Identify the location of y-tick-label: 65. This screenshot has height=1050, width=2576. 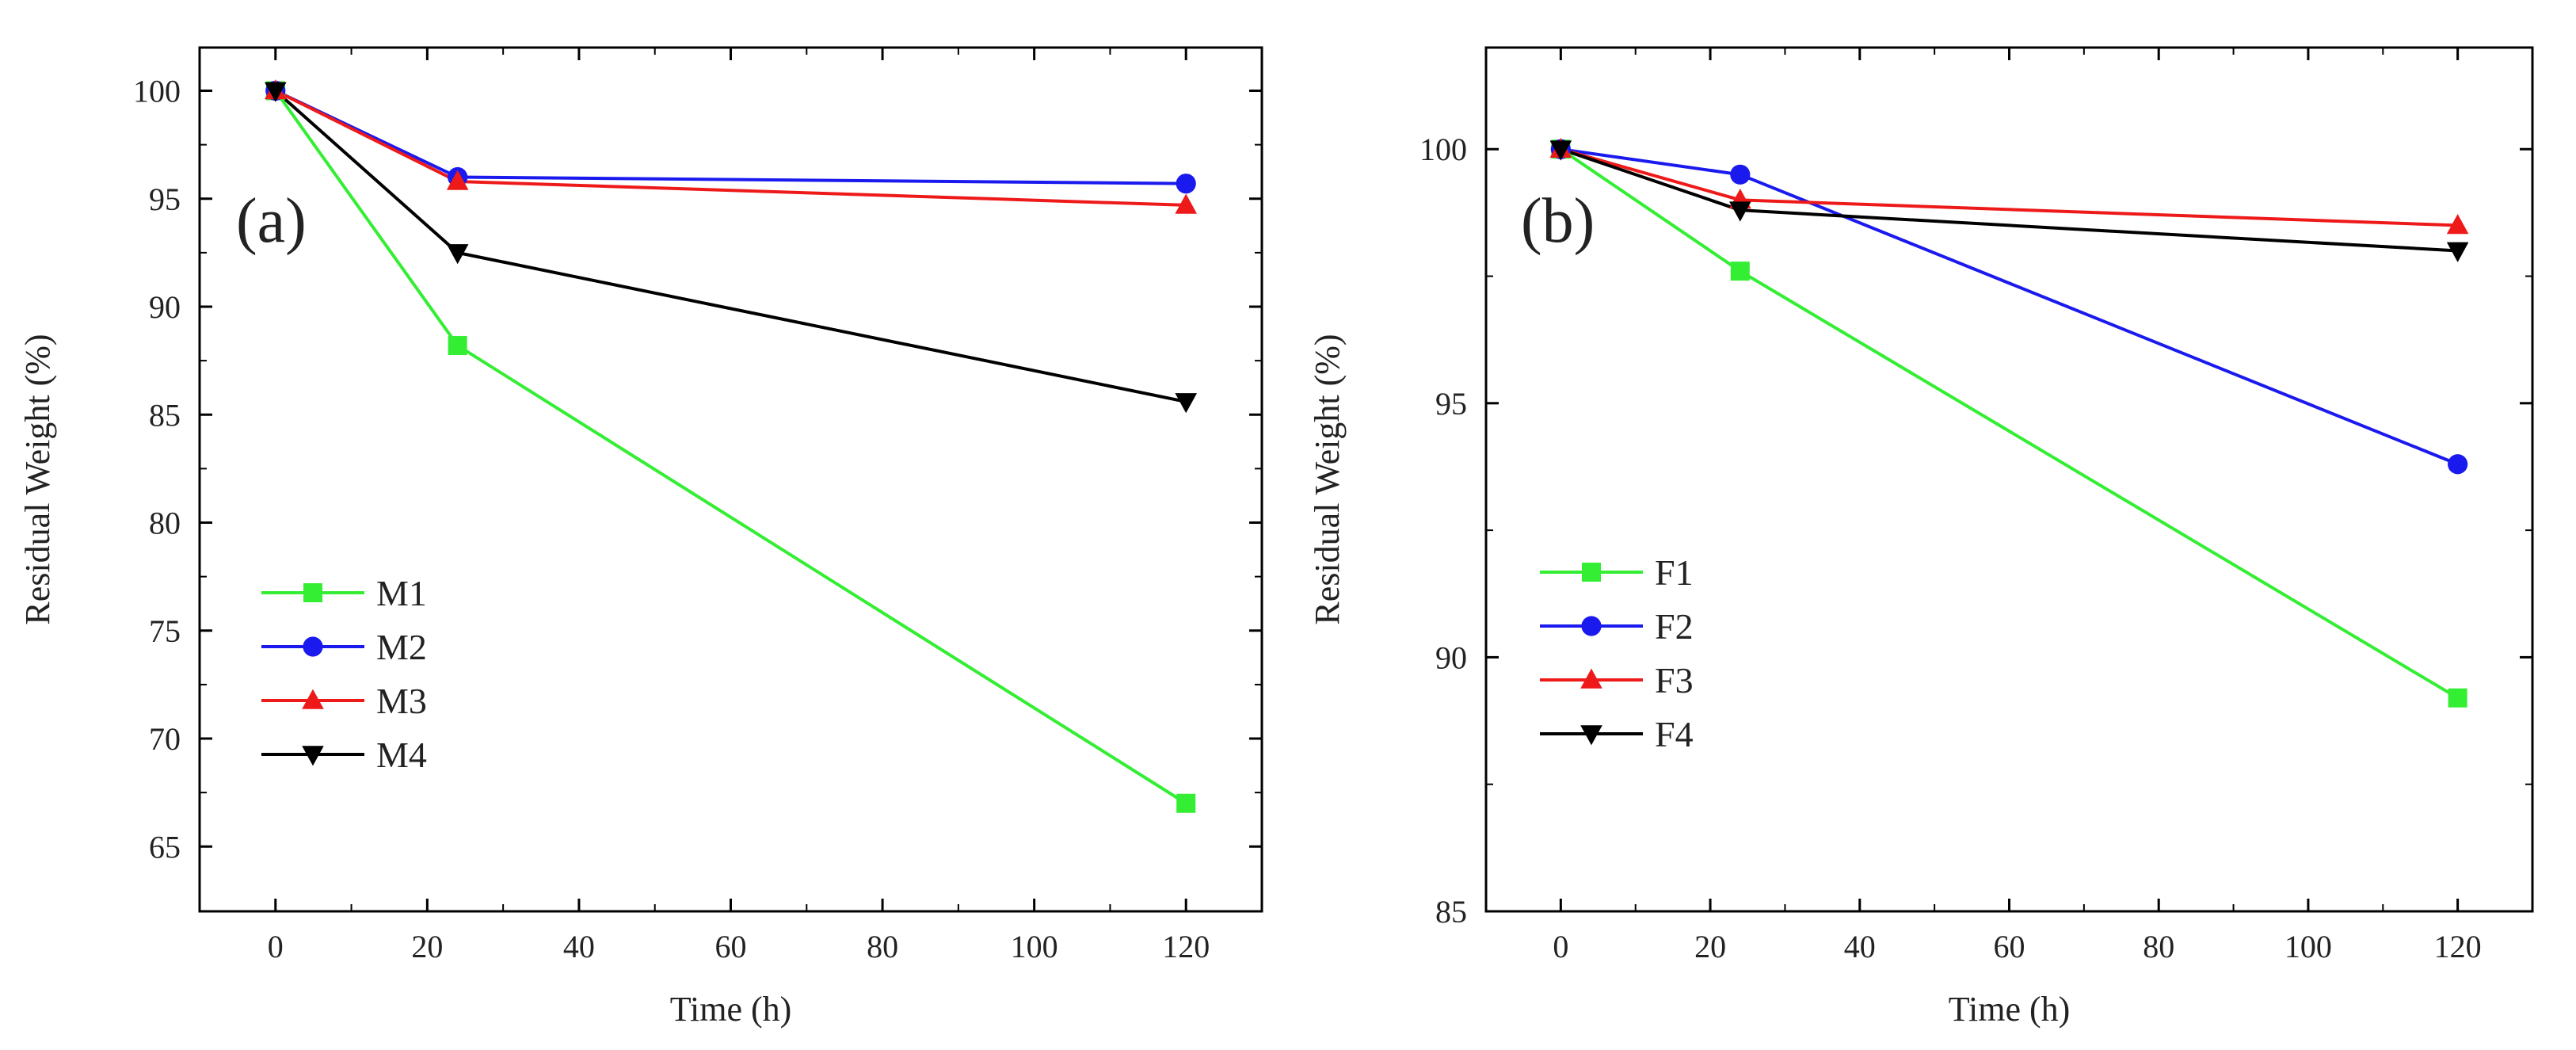
(165, 847).